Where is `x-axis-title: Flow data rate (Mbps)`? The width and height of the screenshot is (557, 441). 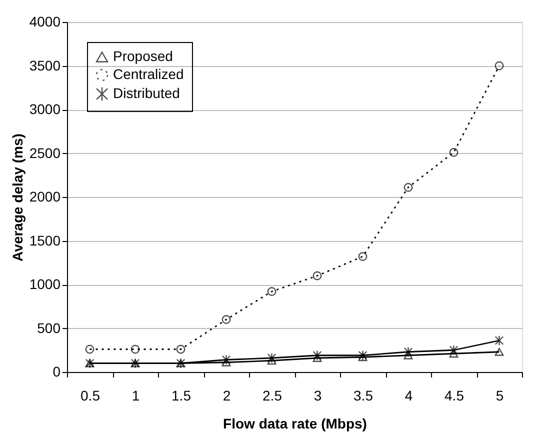 x-axis-title: Flow data rate (Mbps) is located at coordinates (295, 424).